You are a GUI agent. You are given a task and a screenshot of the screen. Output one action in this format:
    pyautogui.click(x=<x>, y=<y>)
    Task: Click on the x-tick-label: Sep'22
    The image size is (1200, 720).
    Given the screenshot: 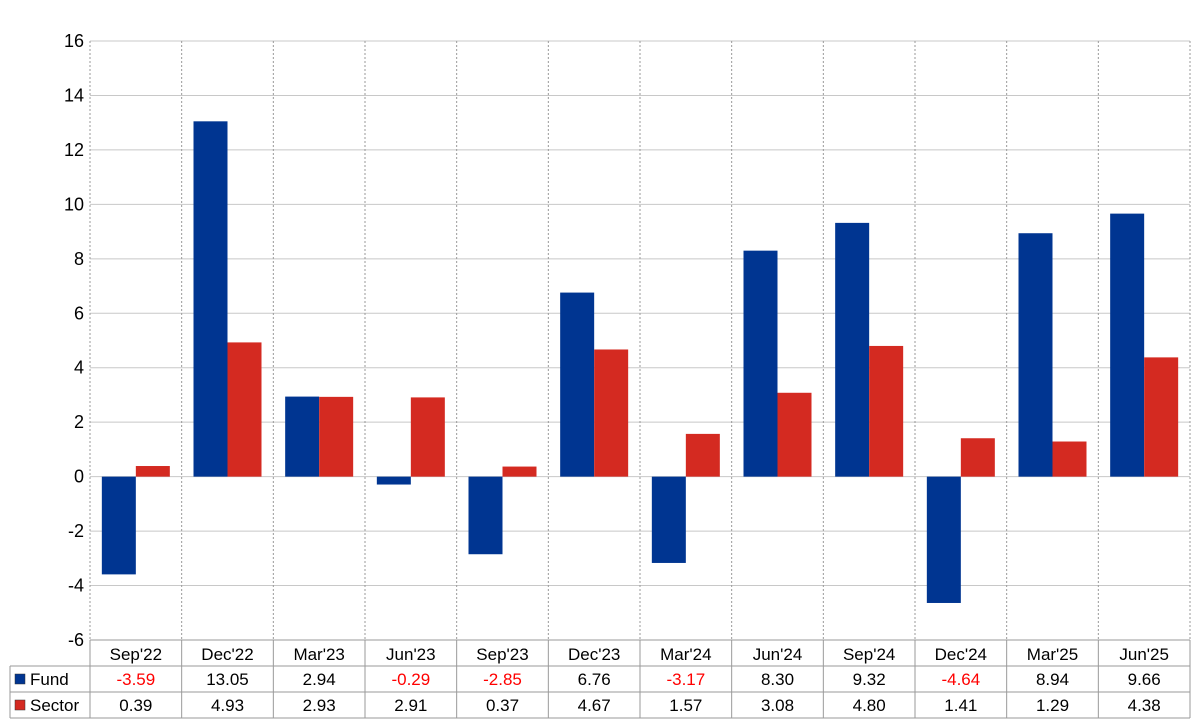 What is the action you would take?
    pyautogui.click(x=136, y=654)
    